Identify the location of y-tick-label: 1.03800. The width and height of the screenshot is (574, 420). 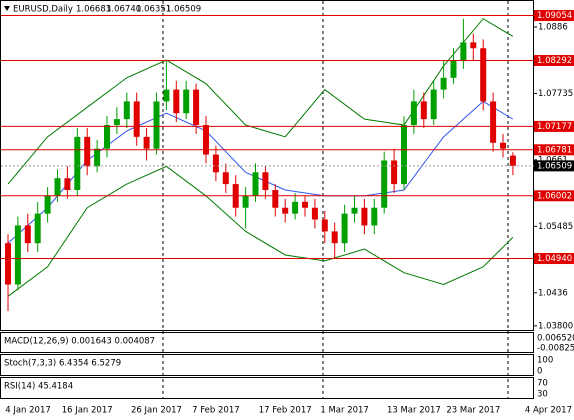
(555, 326).